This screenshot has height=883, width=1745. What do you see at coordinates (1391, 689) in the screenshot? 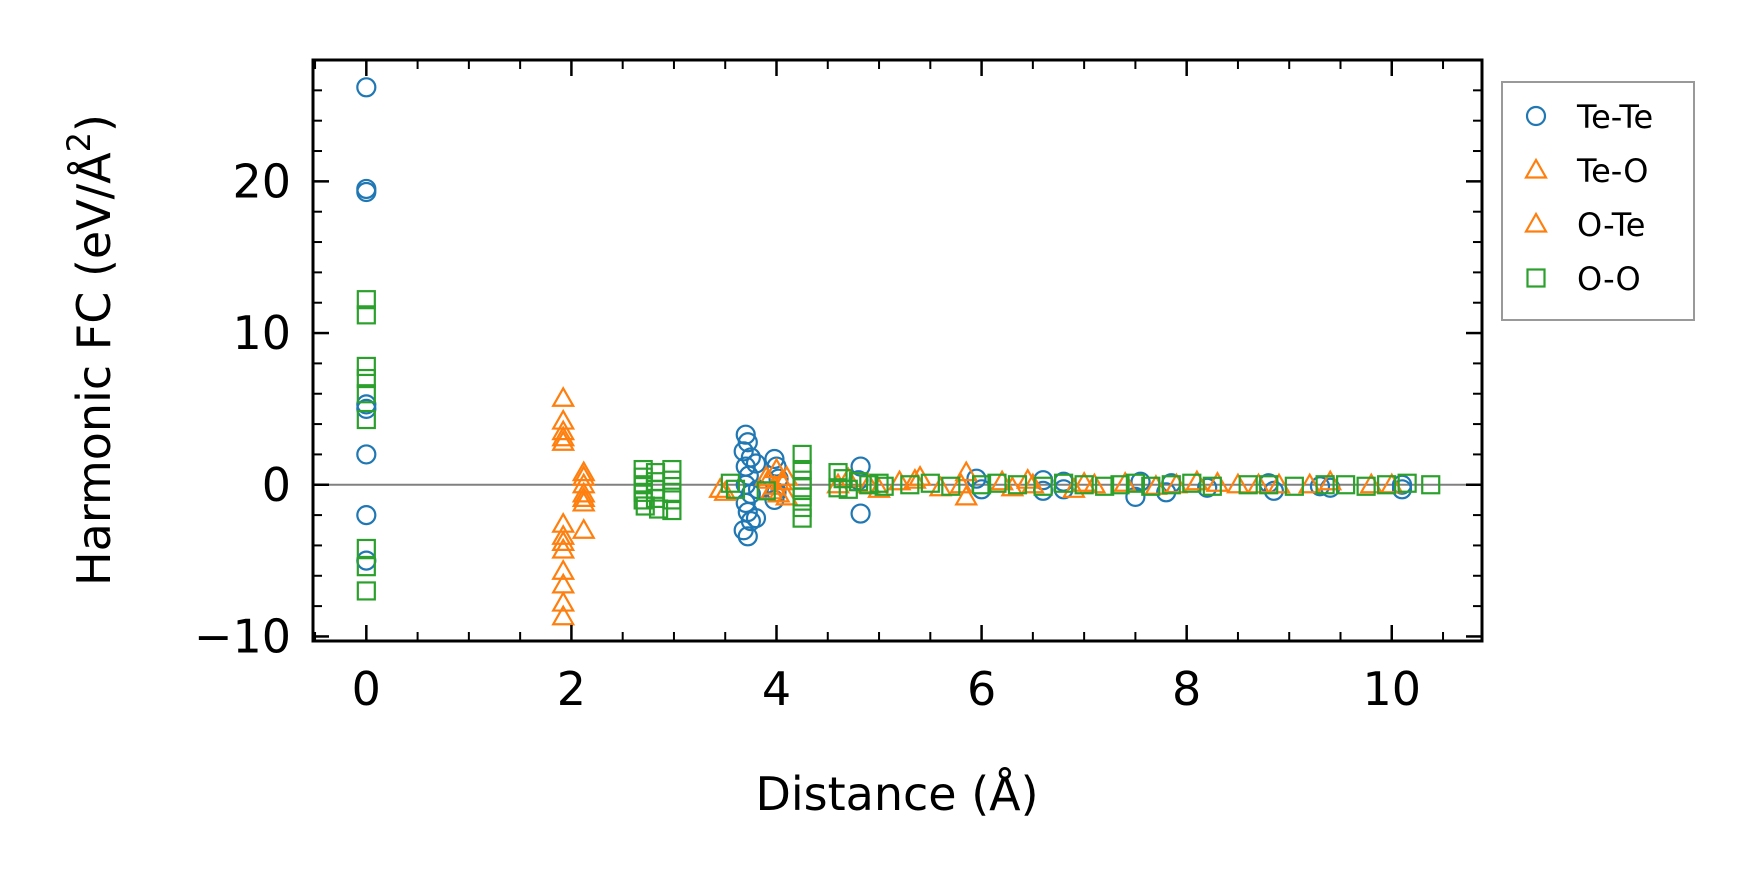
I see `x-tick-label: 10` at bounding box center [1391, 689].